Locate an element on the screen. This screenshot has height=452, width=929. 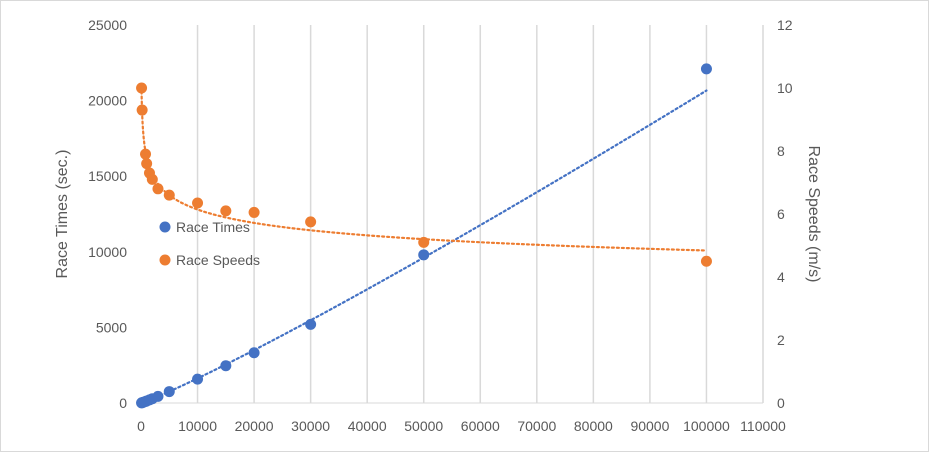
y2-tick-label: 8 is located at coordinates (781, 151).